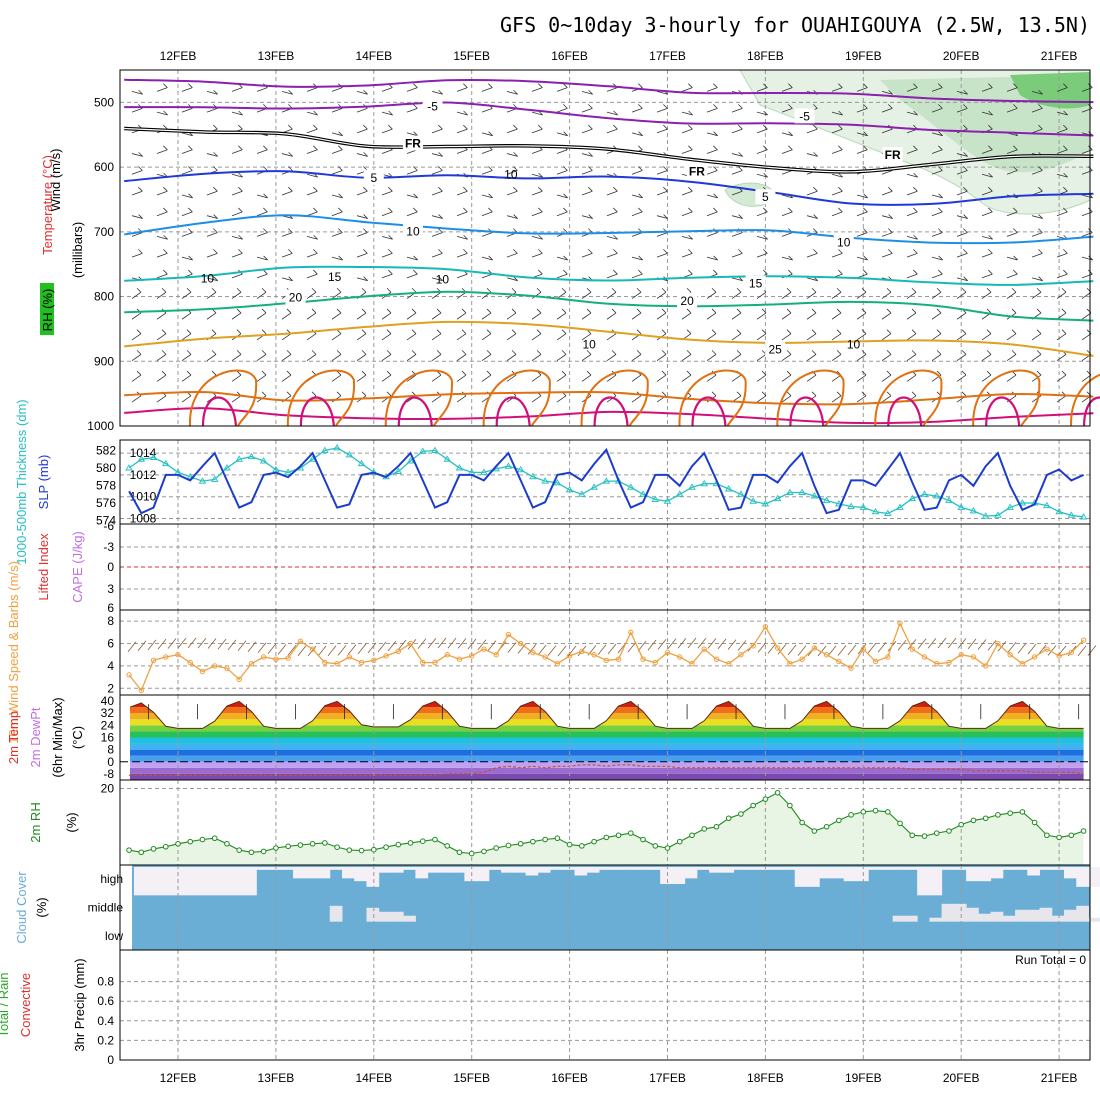  What do you see at coordinates (605, 1005) in the screenshot?
I see `precip-frame` at bounding box center [605, 1005].